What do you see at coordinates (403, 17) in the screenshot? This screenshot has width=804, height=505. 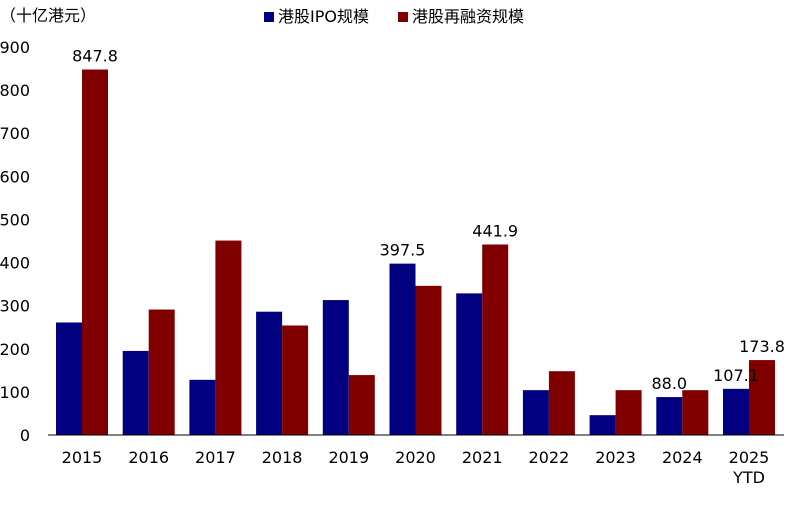 I see `legend-swatch-refinancing` at bounding box center [403, 17].